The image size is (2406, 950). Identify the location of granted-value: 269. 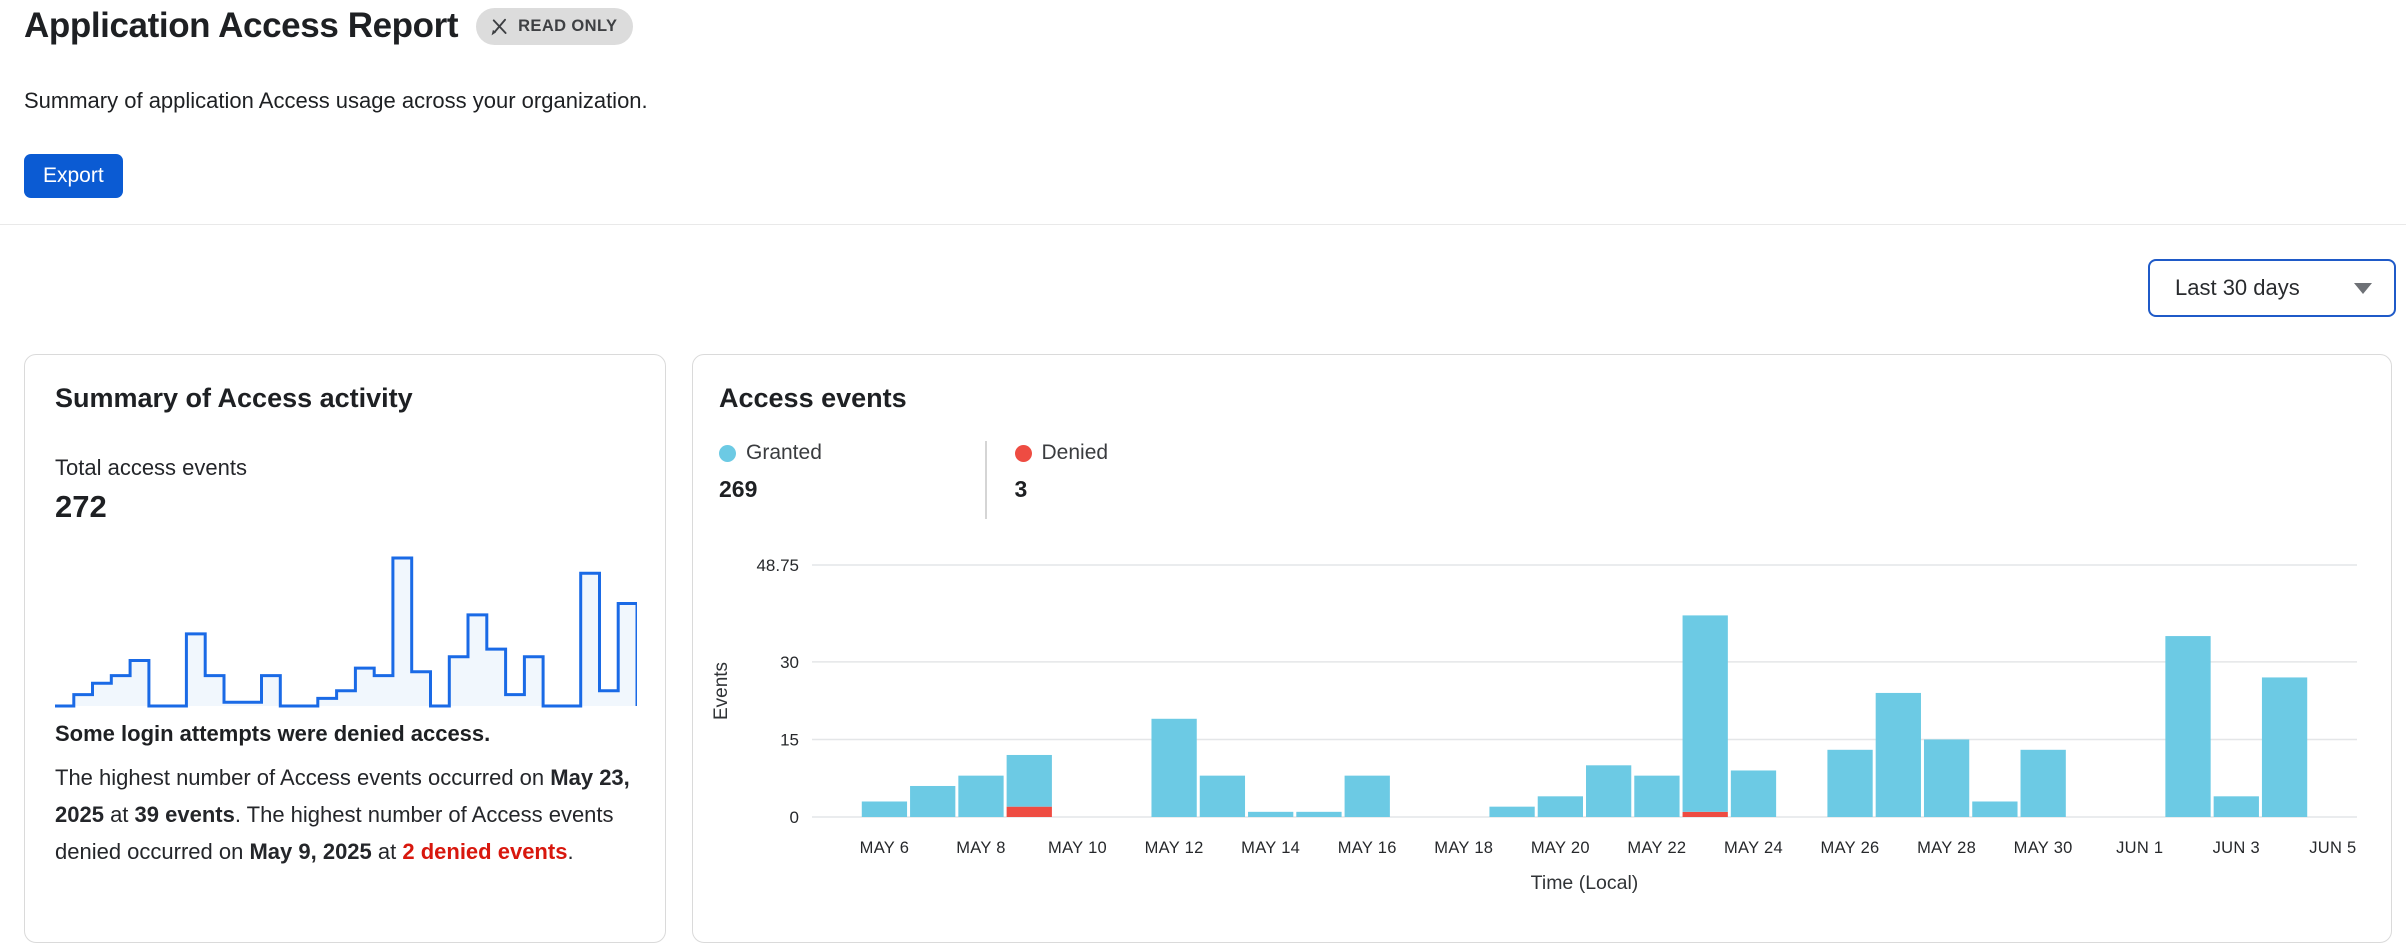
(738, 489).